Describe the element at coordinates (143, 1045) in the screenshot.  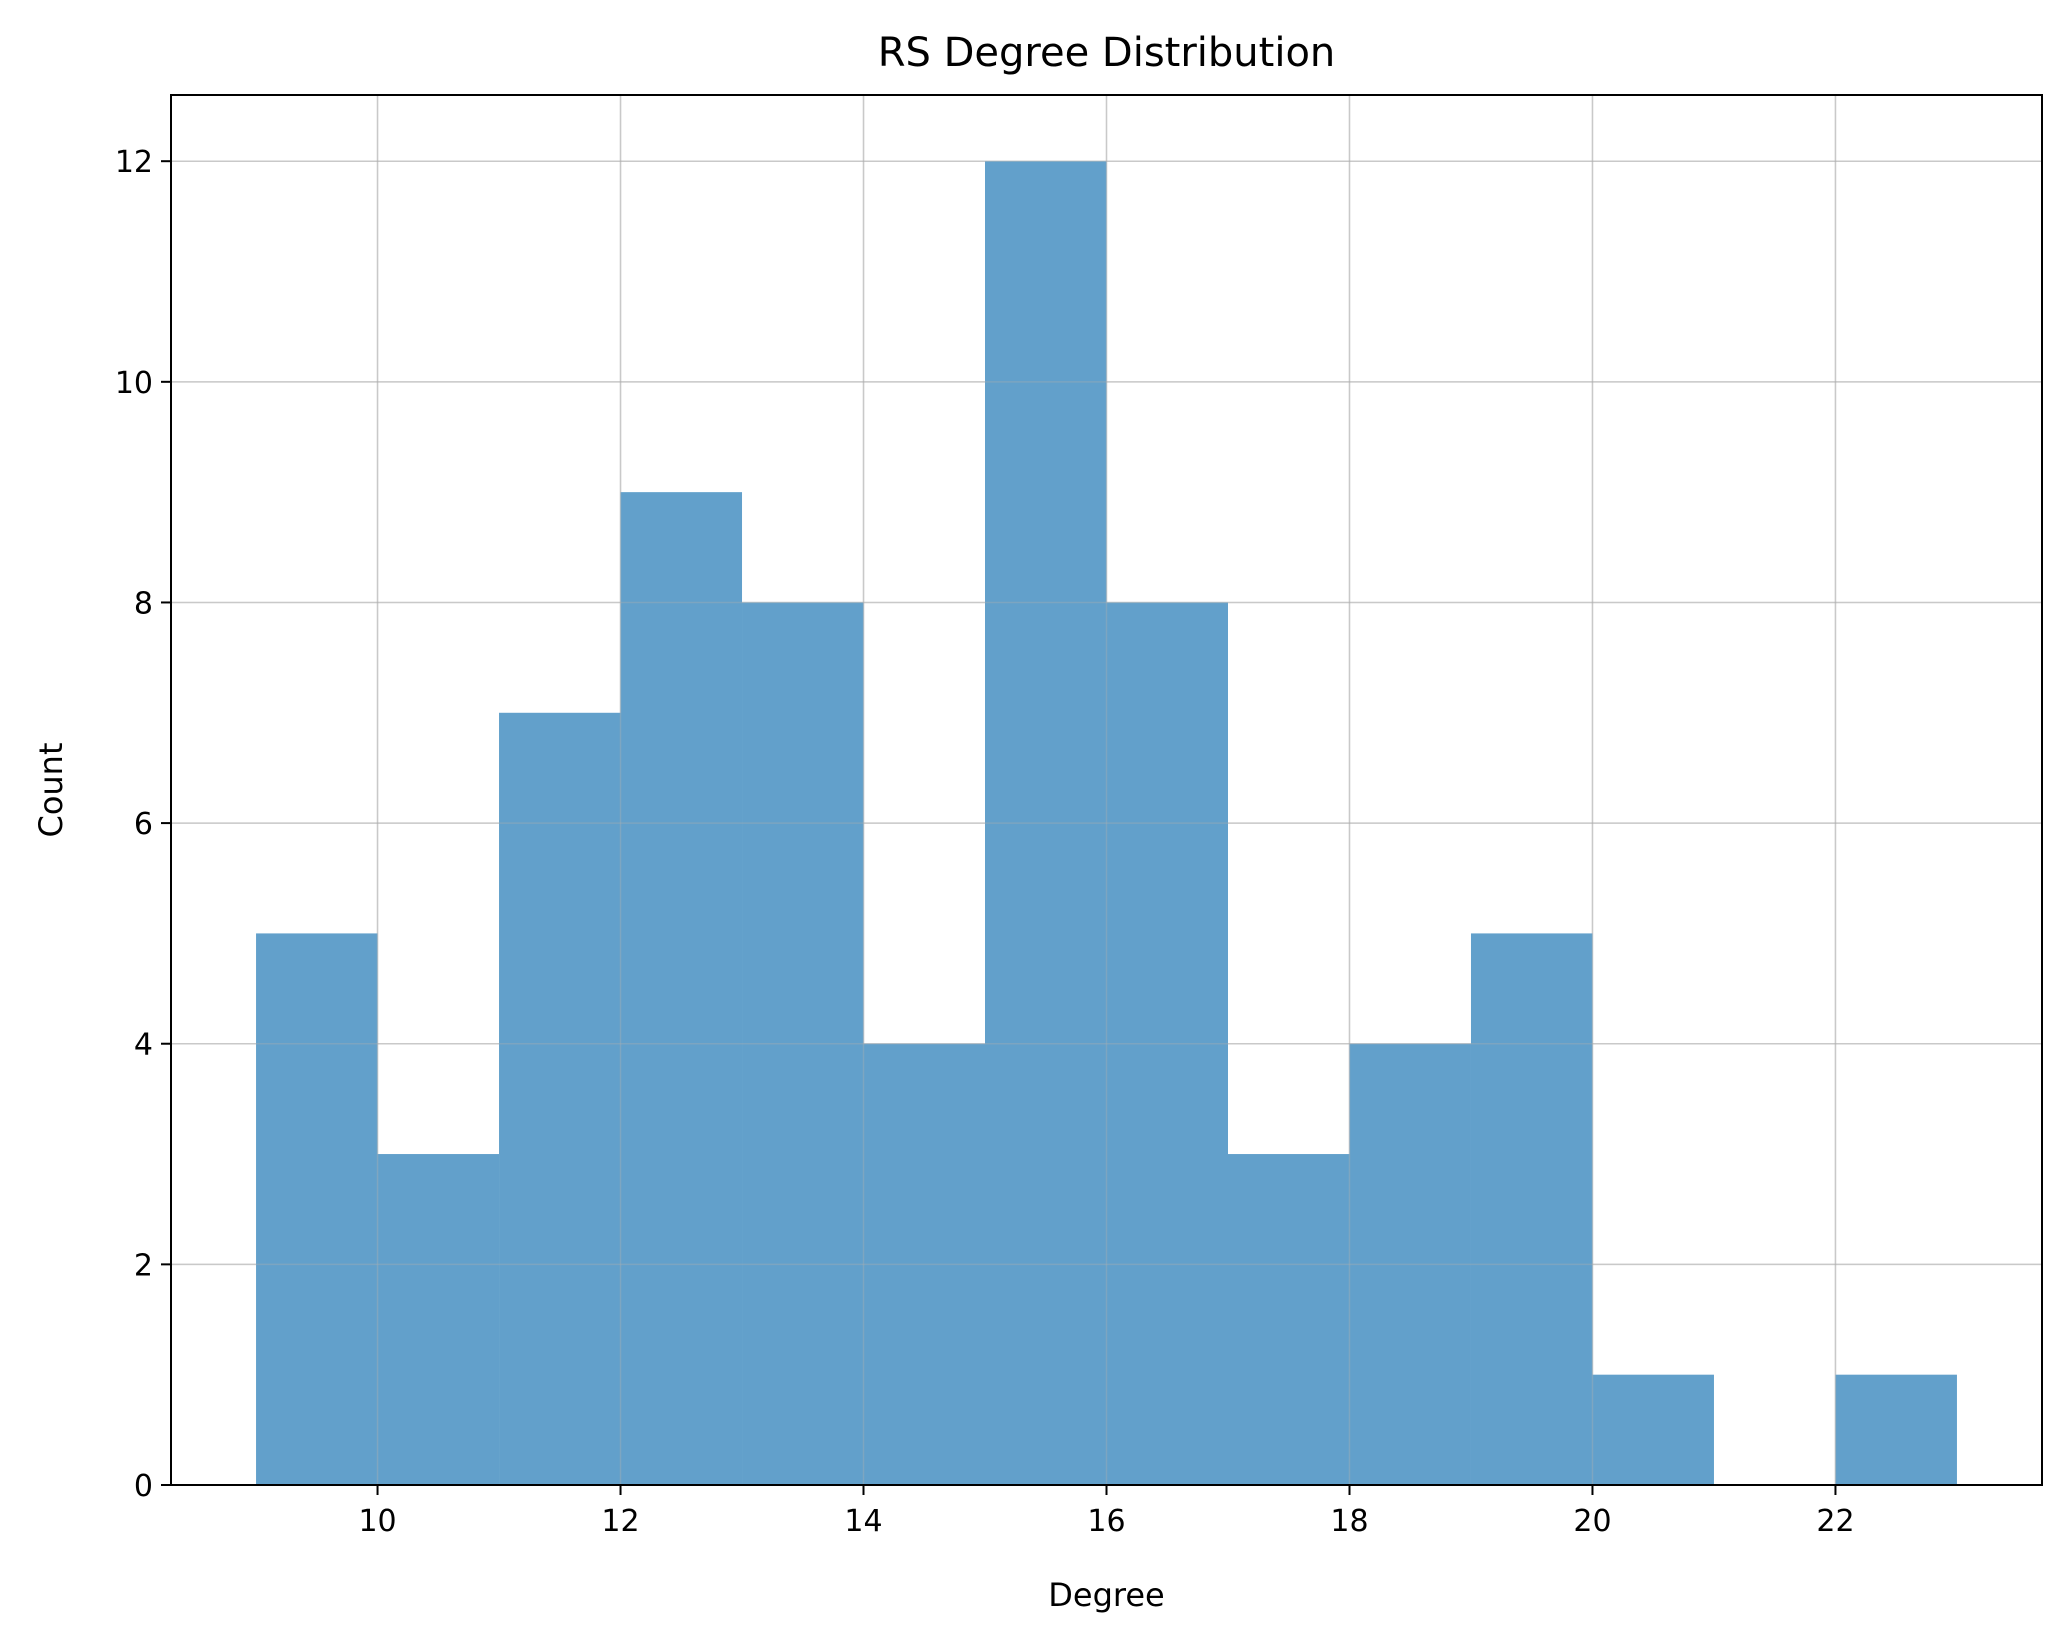
I see `y-tick-label: 4` at that location.